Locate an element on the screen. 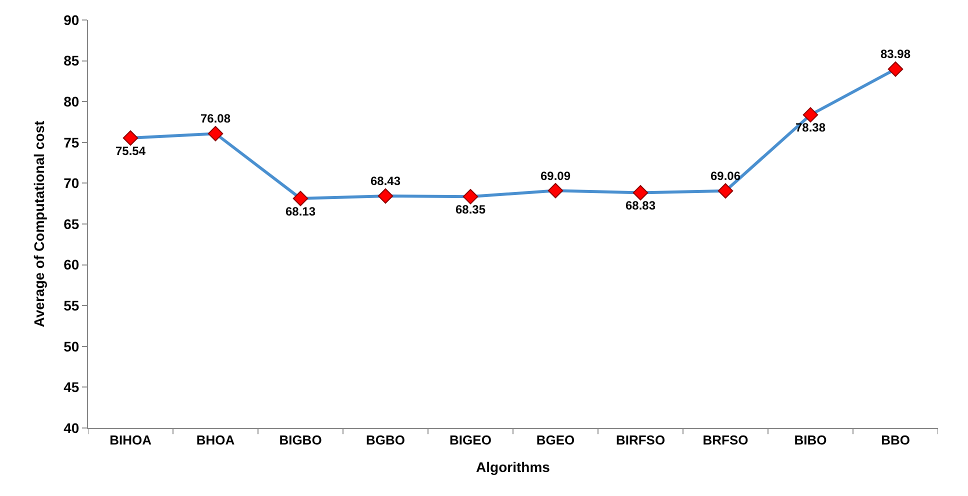  y-tick-label: 80 is located at coordinates (72, 102).